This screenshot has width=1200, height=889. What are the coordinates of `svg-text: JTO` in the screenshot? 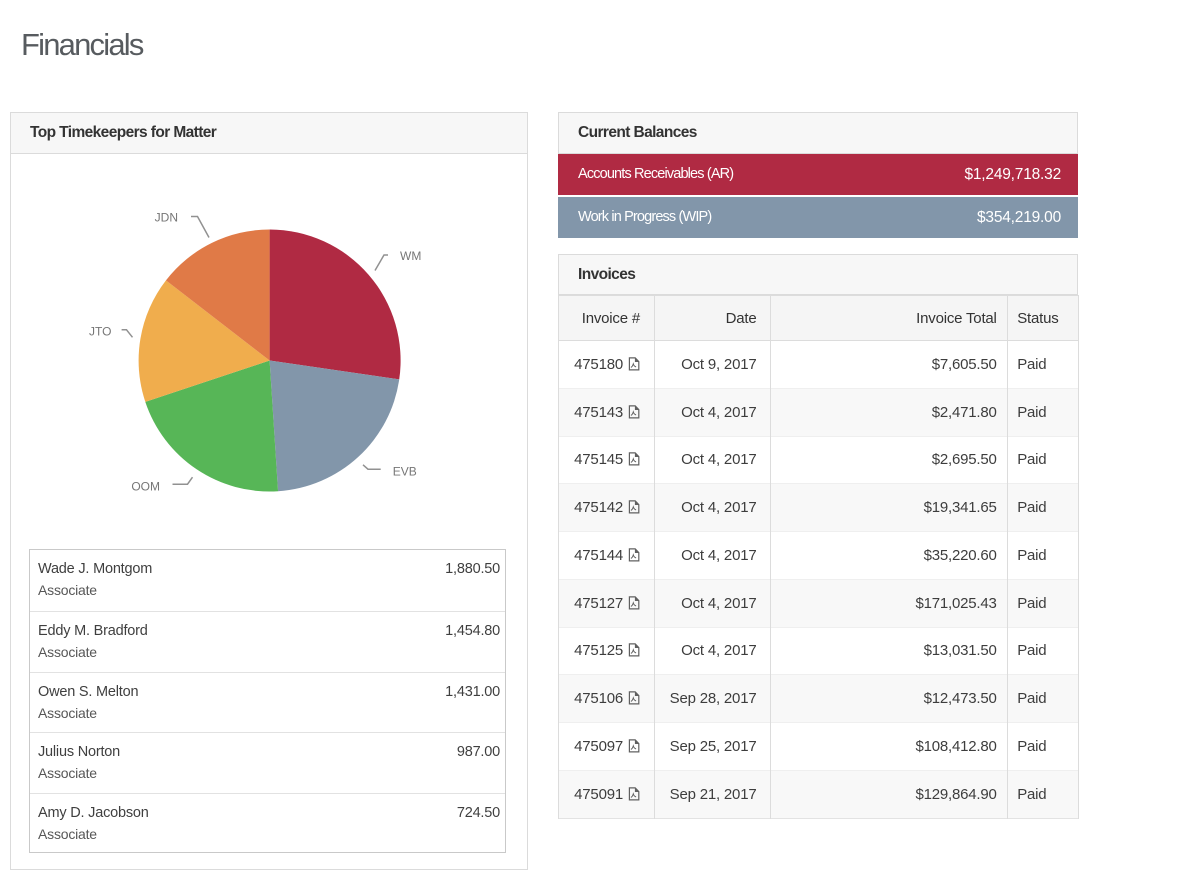 It's located at (100, 331).